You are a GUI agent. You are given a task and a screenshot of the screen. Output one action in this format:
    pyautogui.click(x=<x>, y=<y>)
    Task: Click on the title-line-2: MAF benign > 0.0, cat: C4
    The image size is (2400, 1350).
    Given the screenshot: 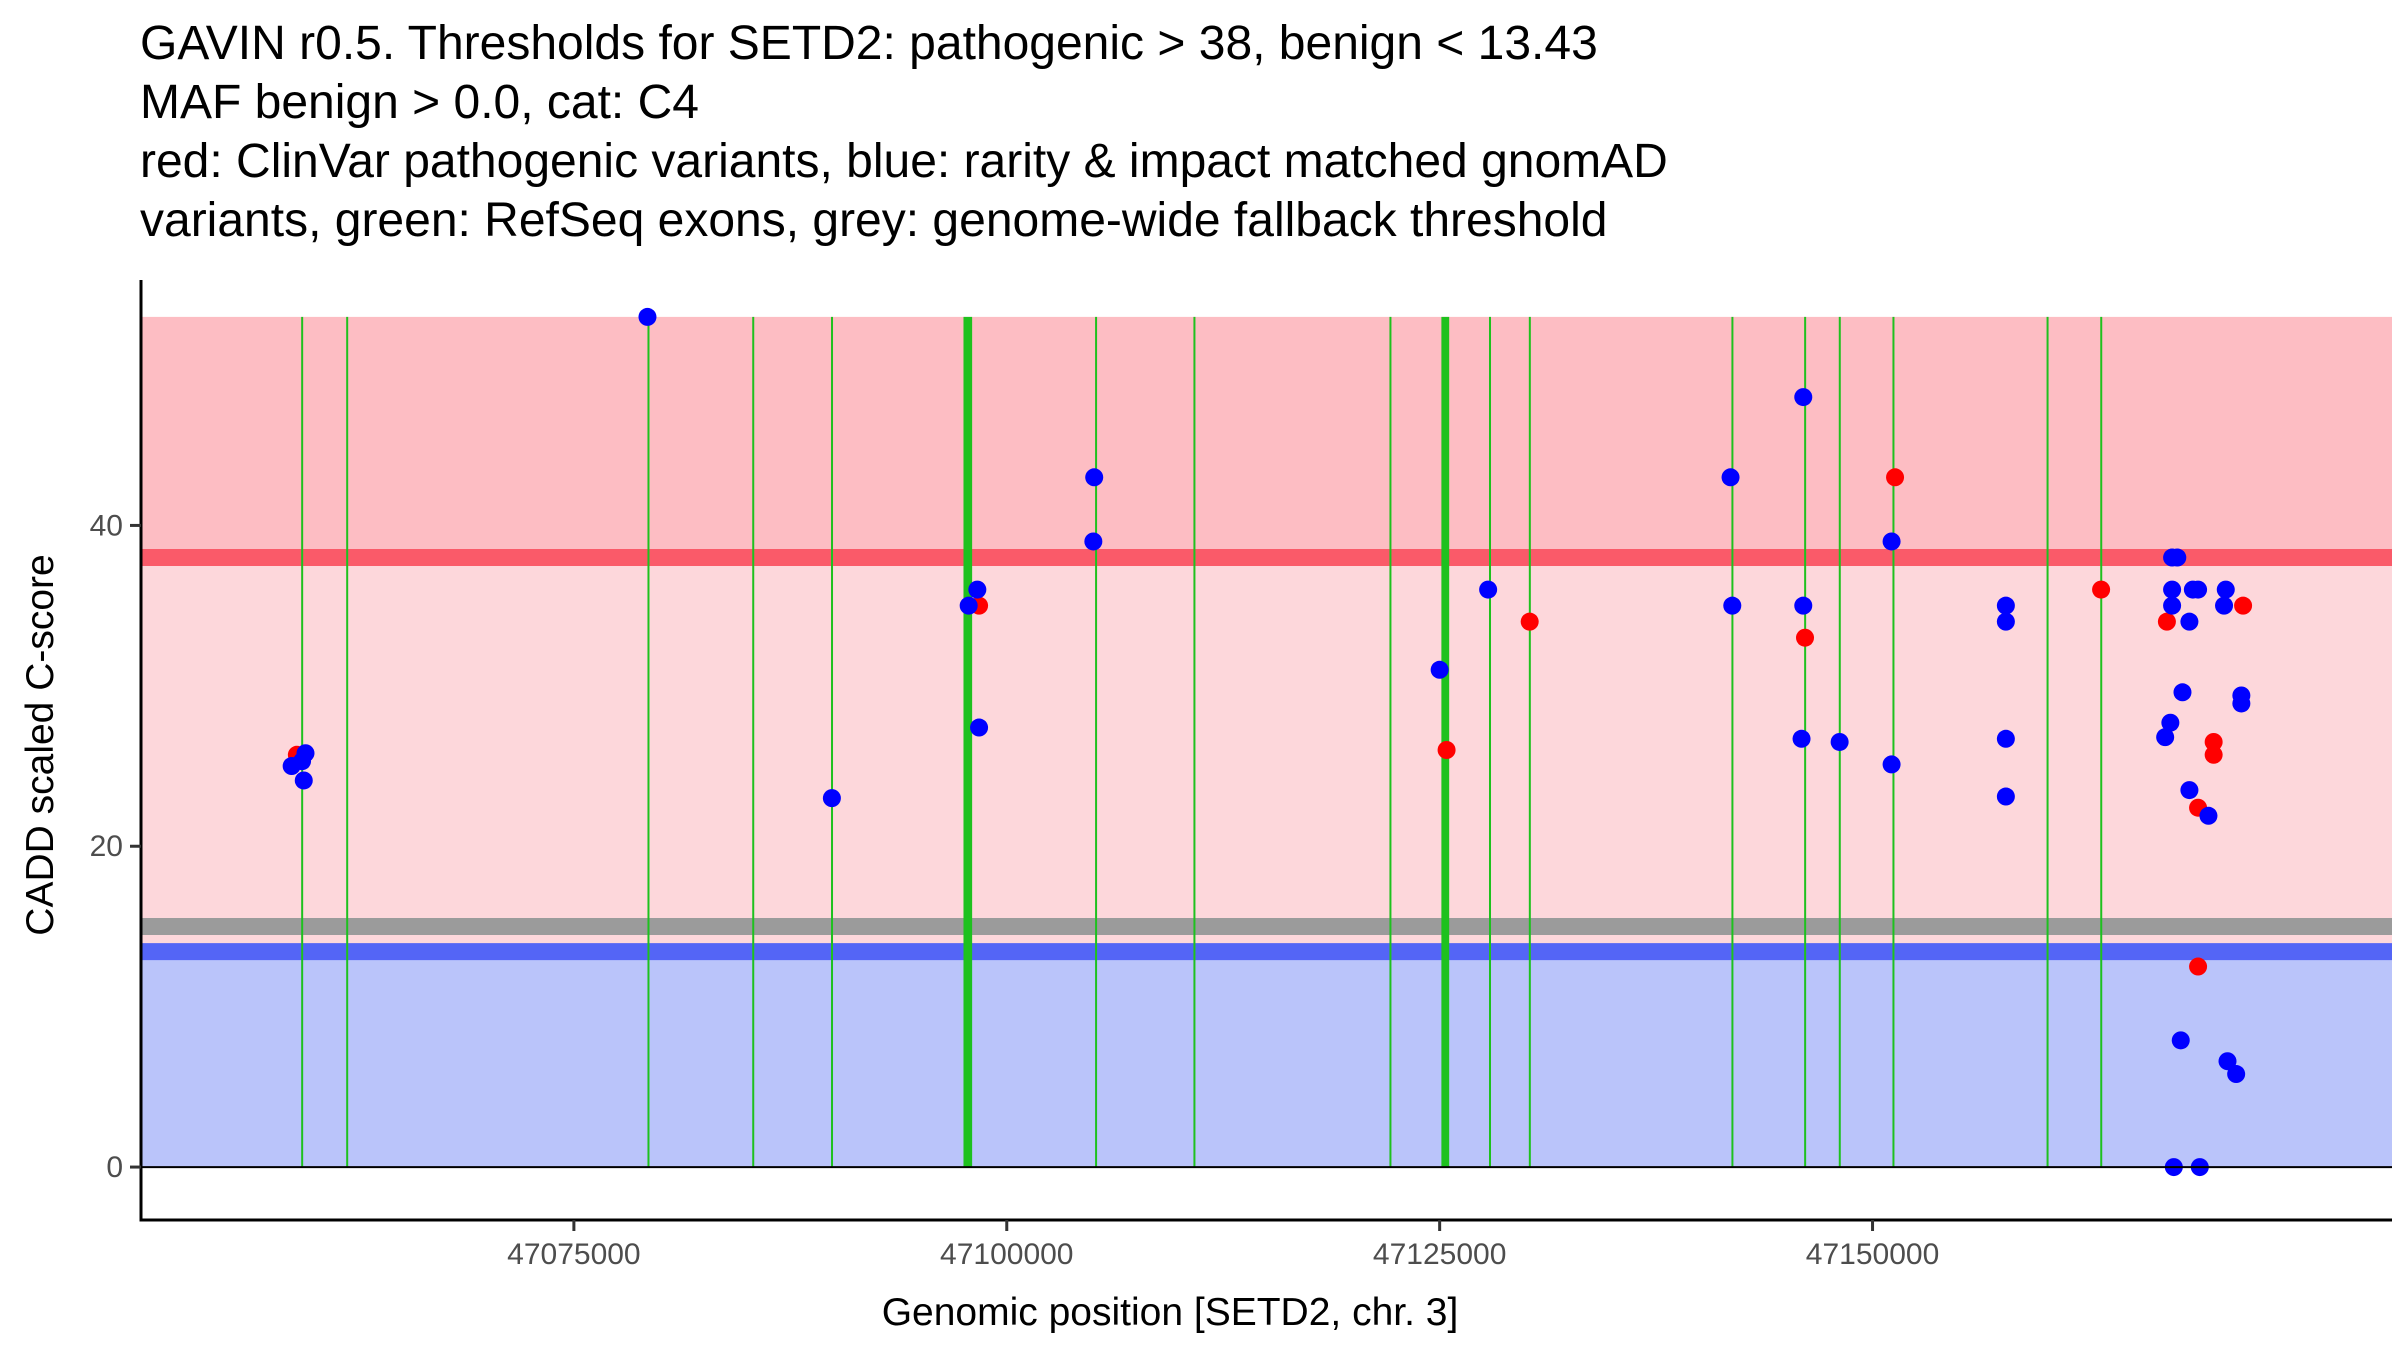 What is the action you would take?
    pyautogui.click(x=419, y=102)
    